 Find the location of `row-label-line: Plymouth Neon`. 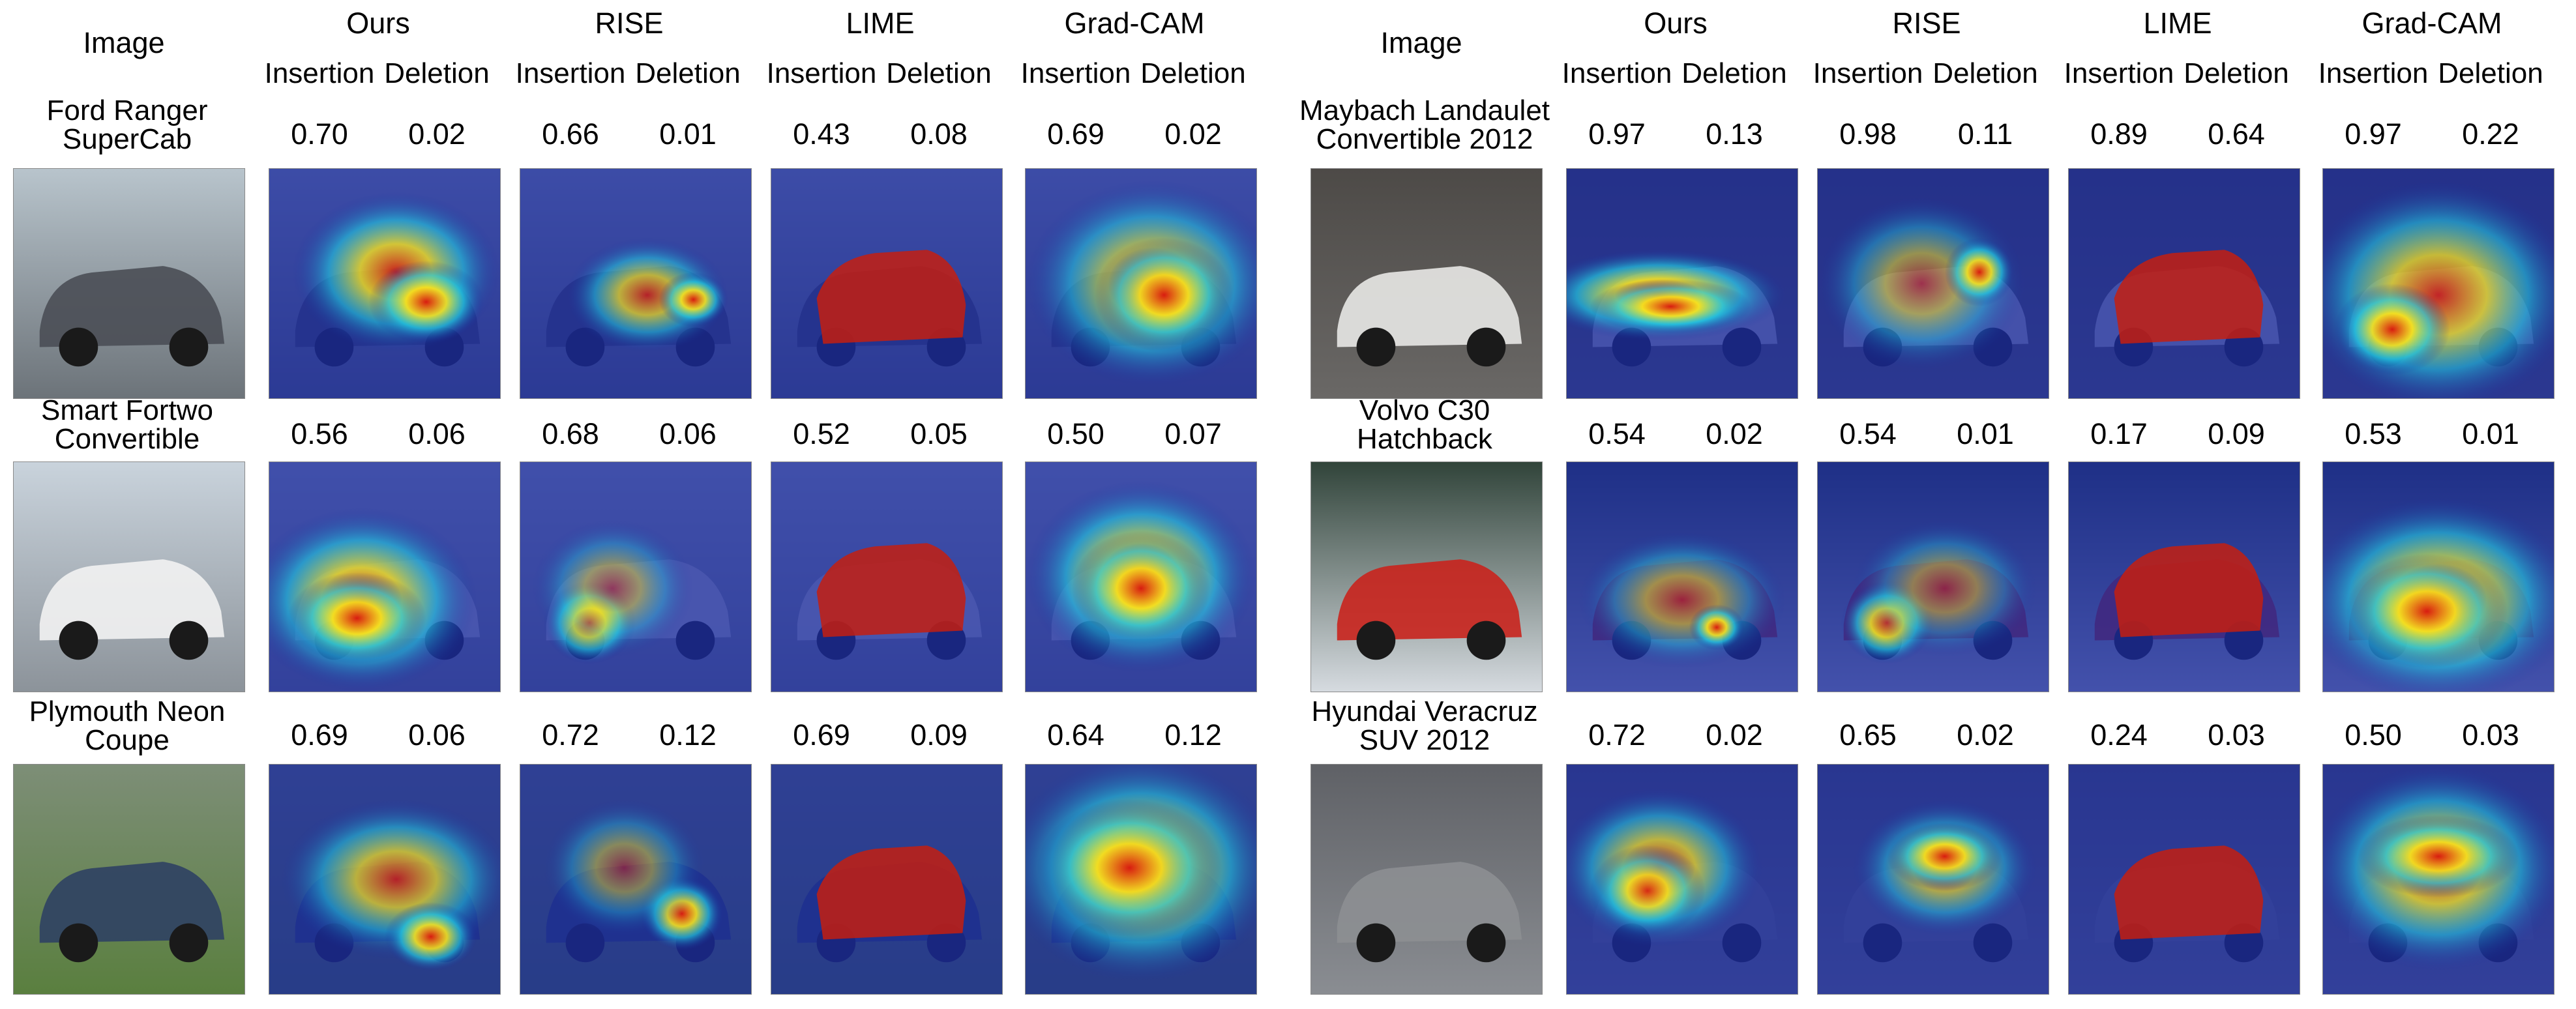

row-label-line: Plymouth Neon is located at coordinates (127, 711).